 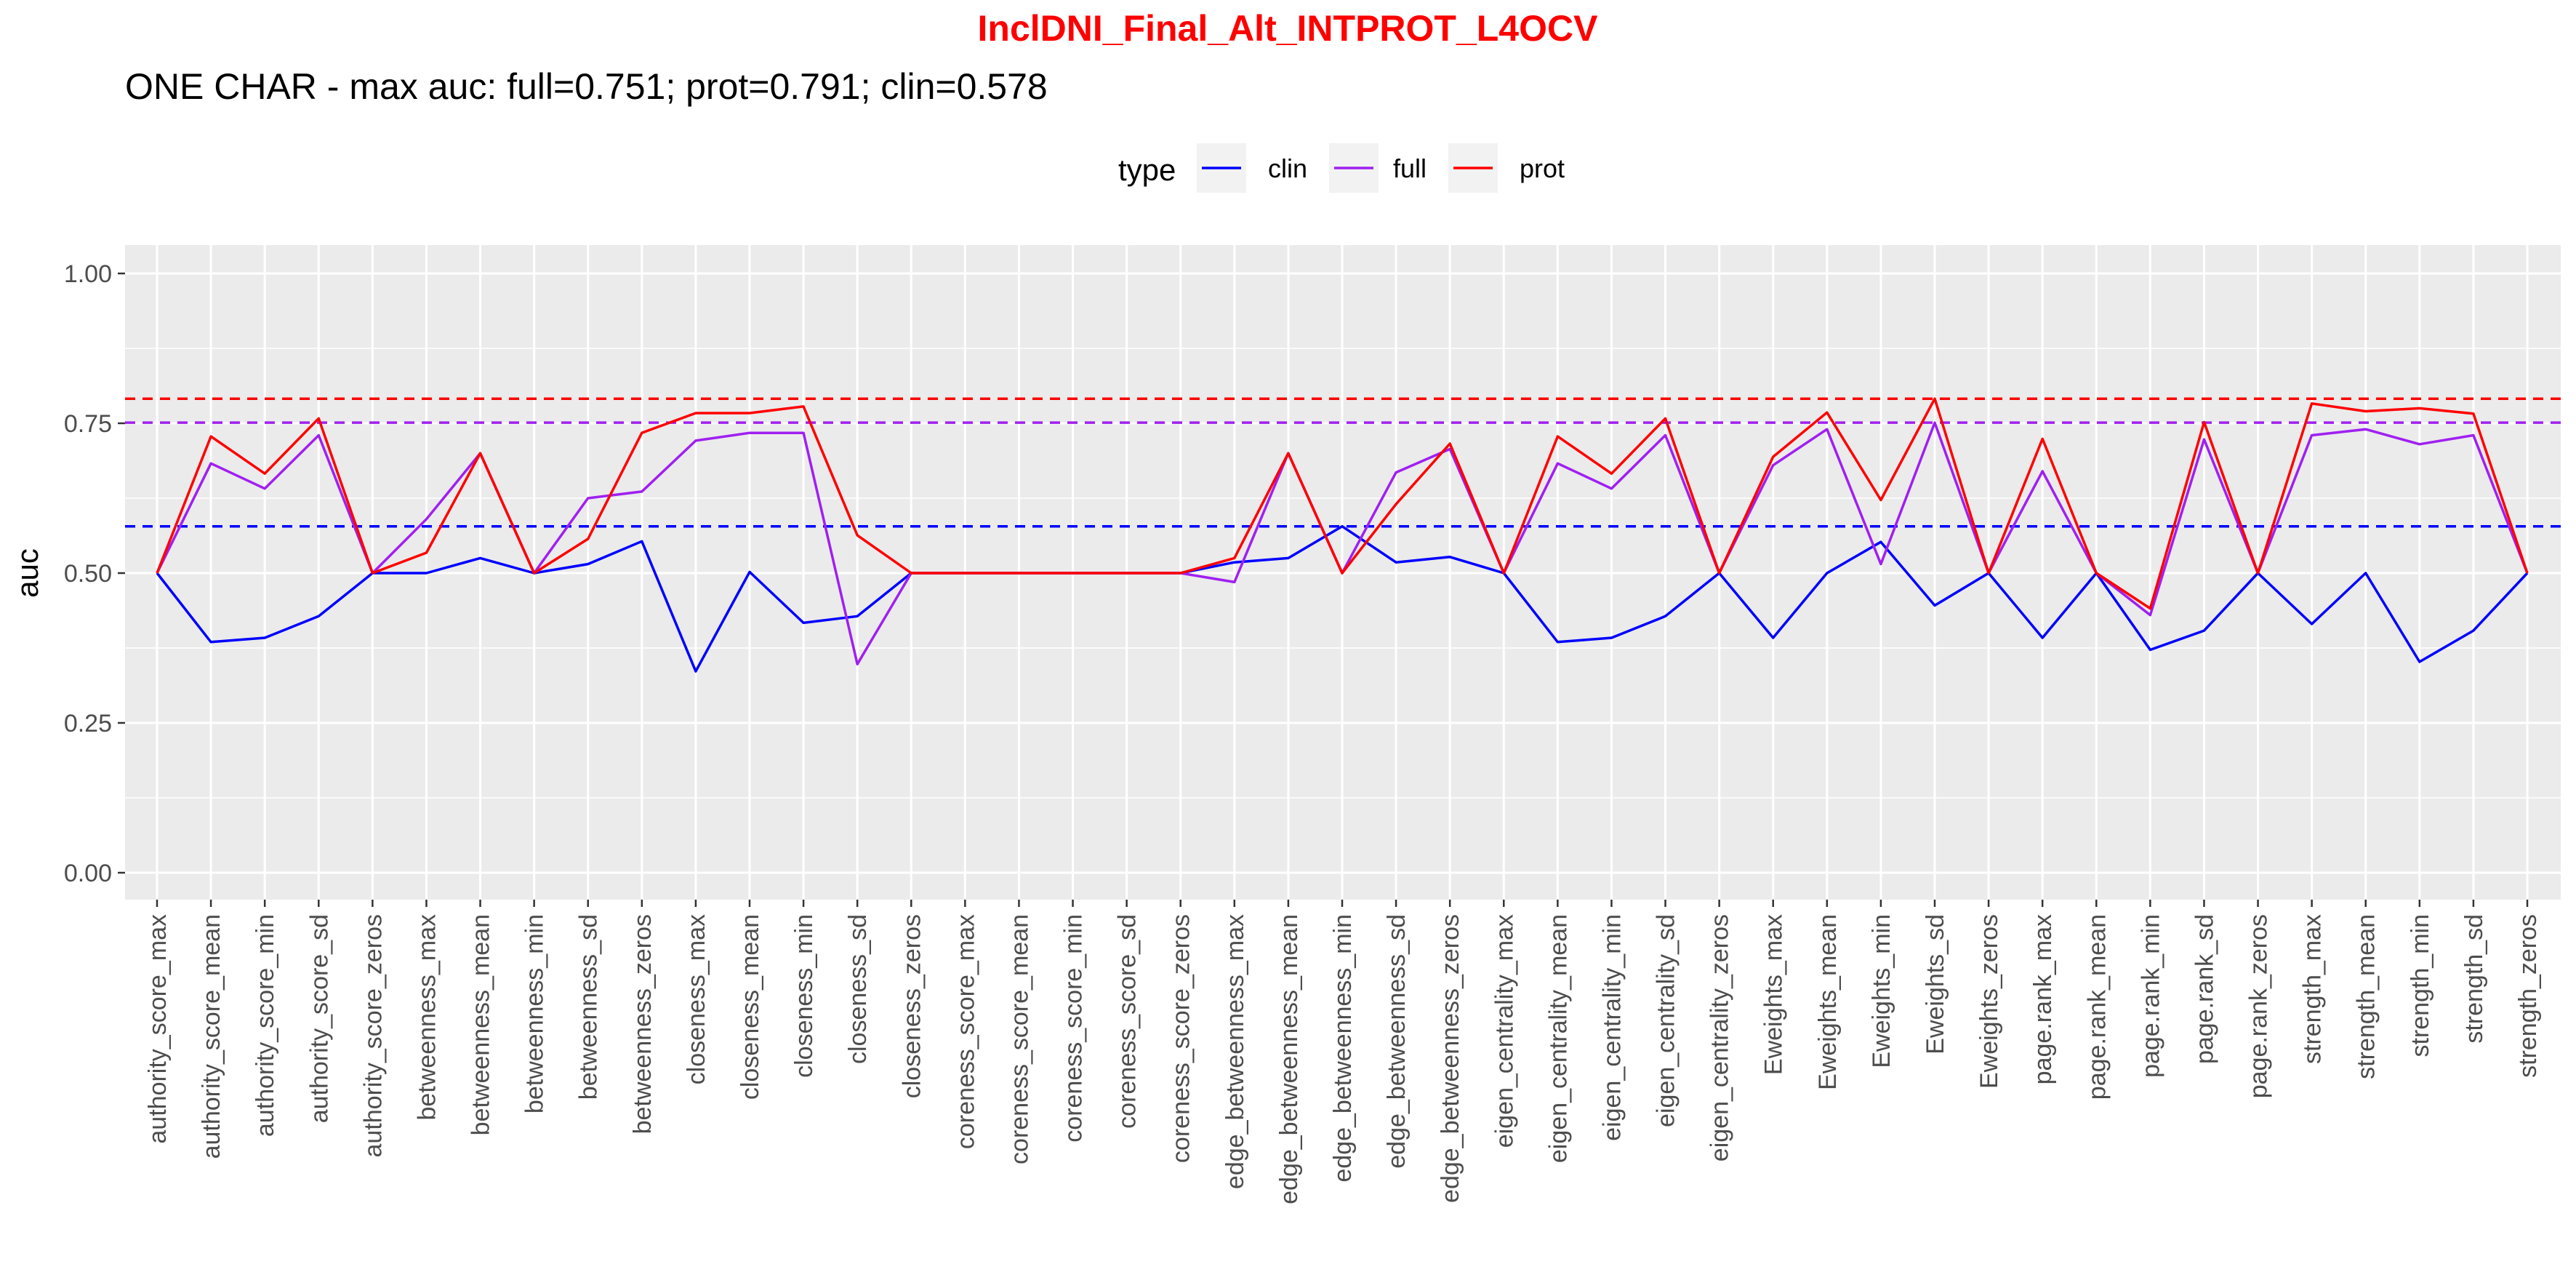 What do you see at coordinates (2205, 989) in the screenshot?
I see `x-tick-label: page.rank_sd` at bounding box center [2205, 989].